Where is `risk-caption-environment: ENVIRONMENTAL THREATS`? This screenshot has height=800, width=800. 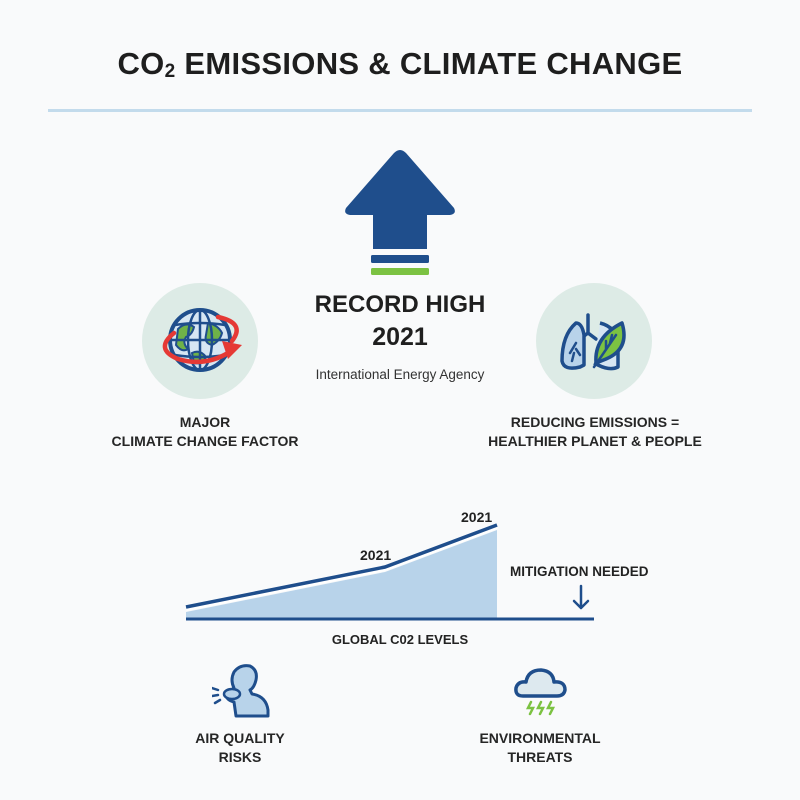
risk-caption-environment: ENVIRONMENTAL THREATS is located at coordinates (540, 748).